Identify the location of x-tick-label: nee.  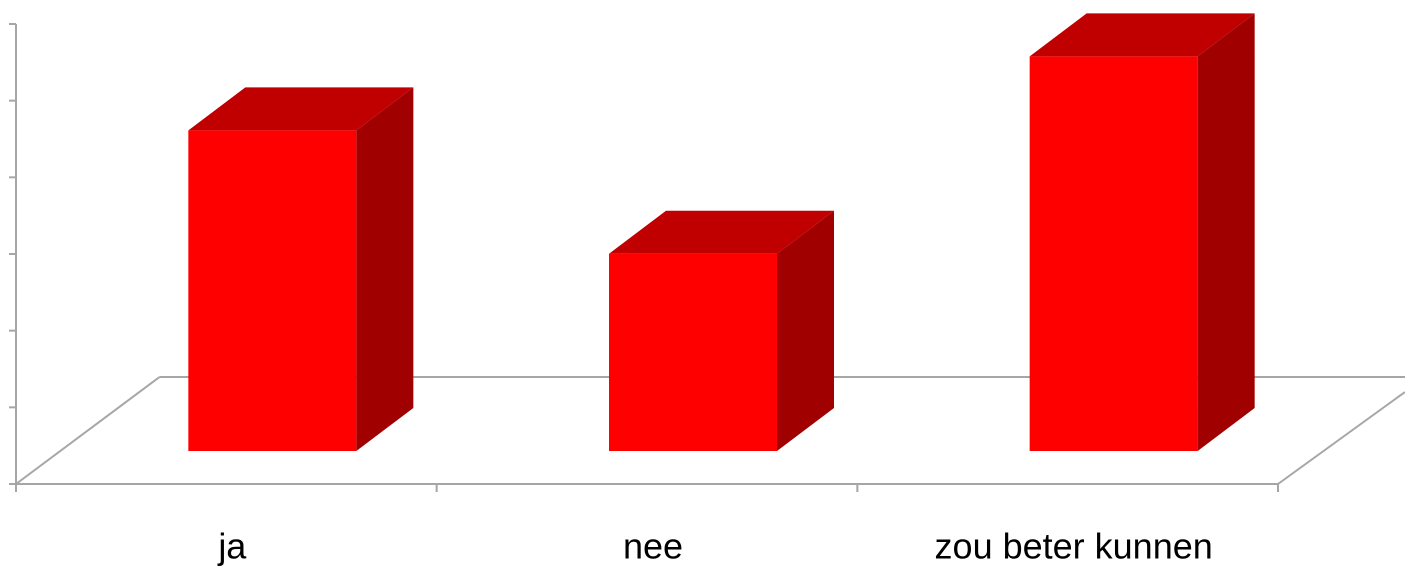
(653, 546).